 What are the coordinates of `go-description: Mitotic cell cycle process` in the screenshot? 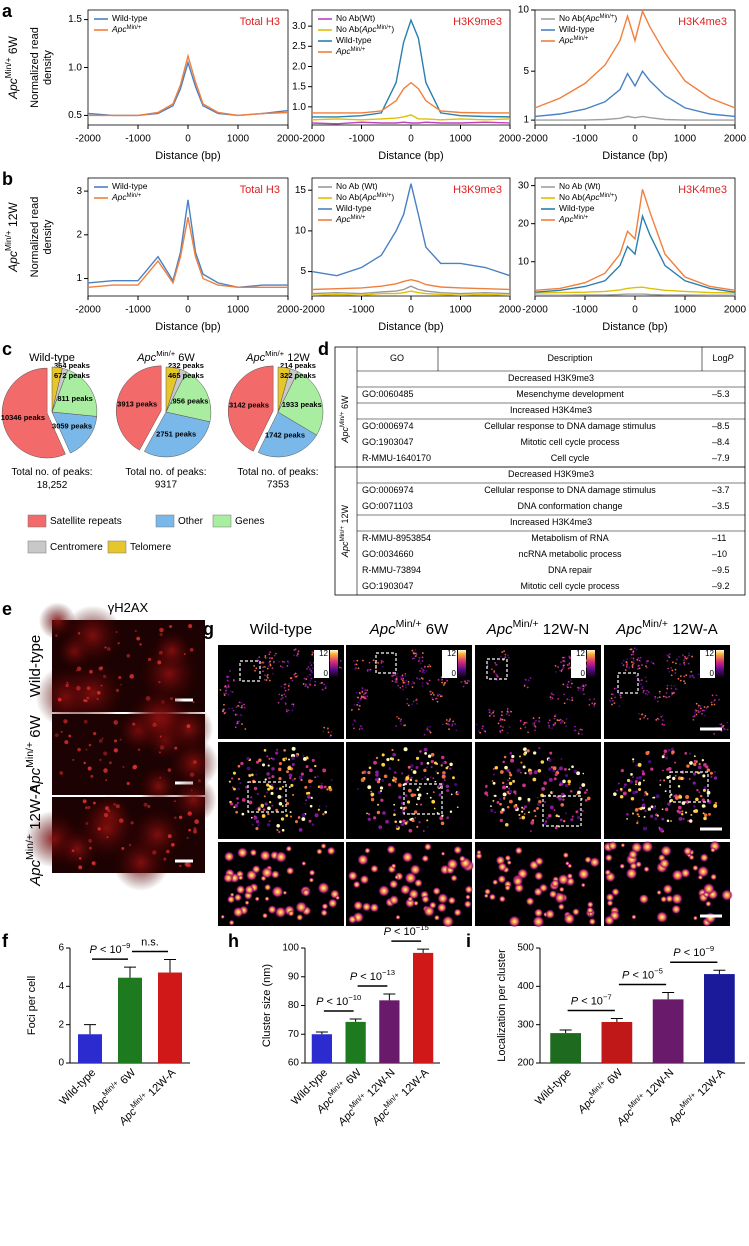 It's located at (570, 442).